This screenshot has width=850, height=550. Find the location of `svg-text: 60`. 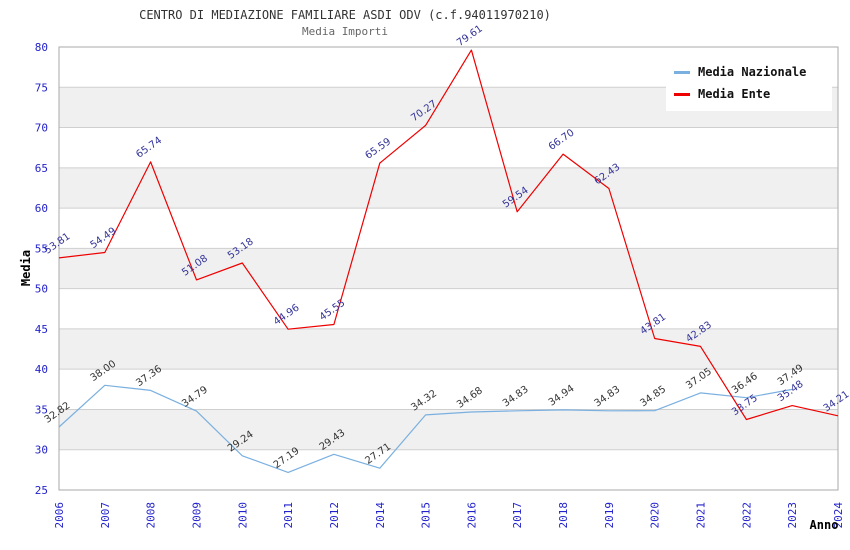

svg-text: 60 is located at coordinates (41, 208).